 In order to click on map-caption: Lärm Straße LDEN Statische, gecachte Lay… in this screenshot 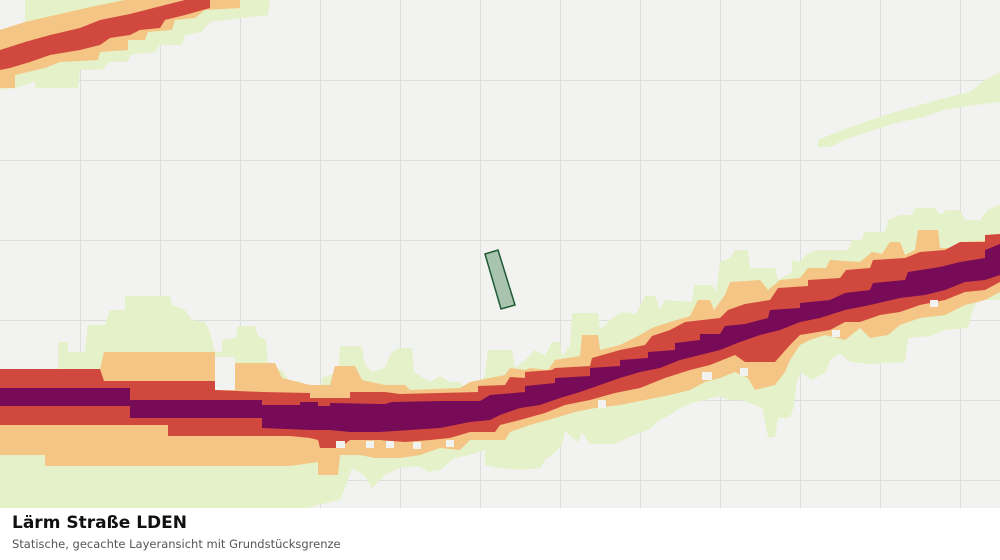, I will do `click(500, 534)`.